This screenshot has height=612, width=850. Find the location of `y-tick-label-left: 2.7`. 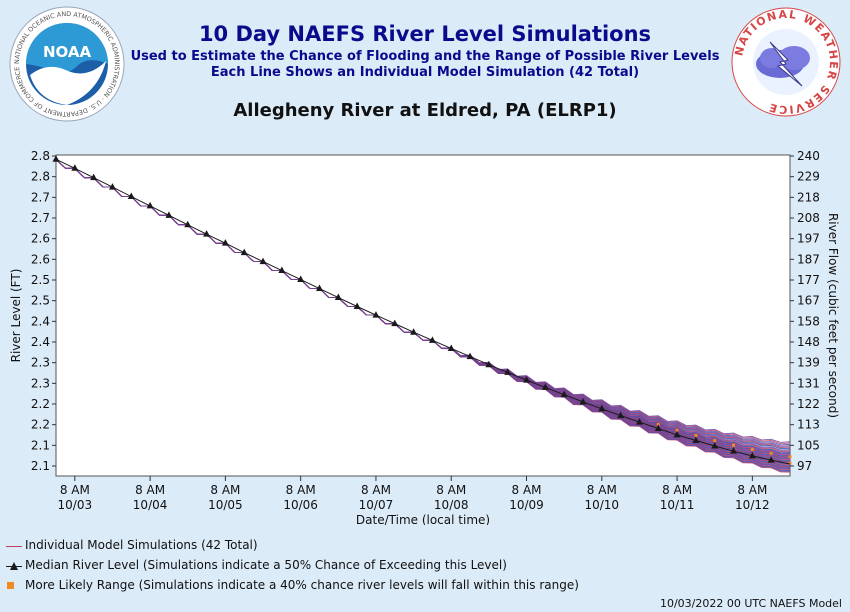

y-tick-label-left: 2.7 is located at coordinates (40, 218).